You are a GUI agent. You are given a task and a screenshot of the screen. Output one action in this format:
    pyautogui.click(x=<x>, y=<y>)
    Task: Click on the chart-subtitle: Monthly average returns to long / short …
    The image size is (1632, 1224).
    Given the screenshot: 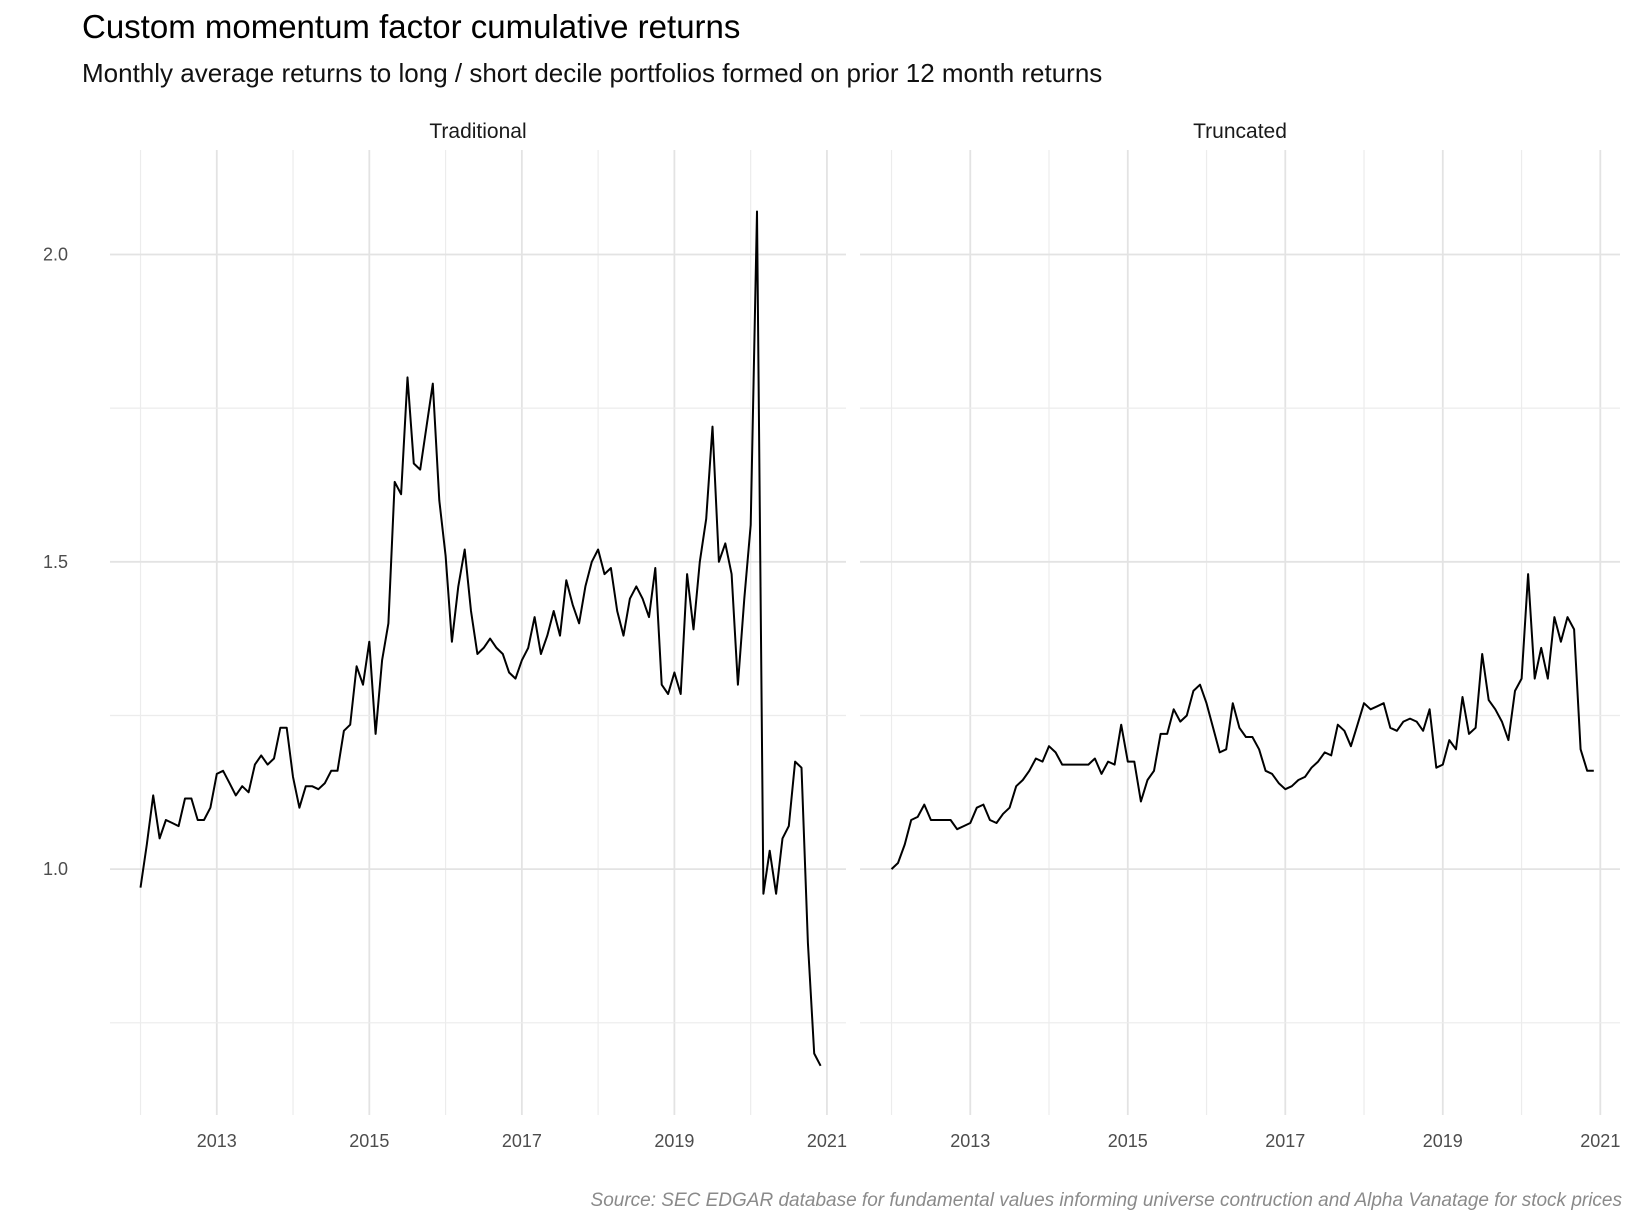 What is the action you would take?
    pyautogui.click(x=592, y=73)
    